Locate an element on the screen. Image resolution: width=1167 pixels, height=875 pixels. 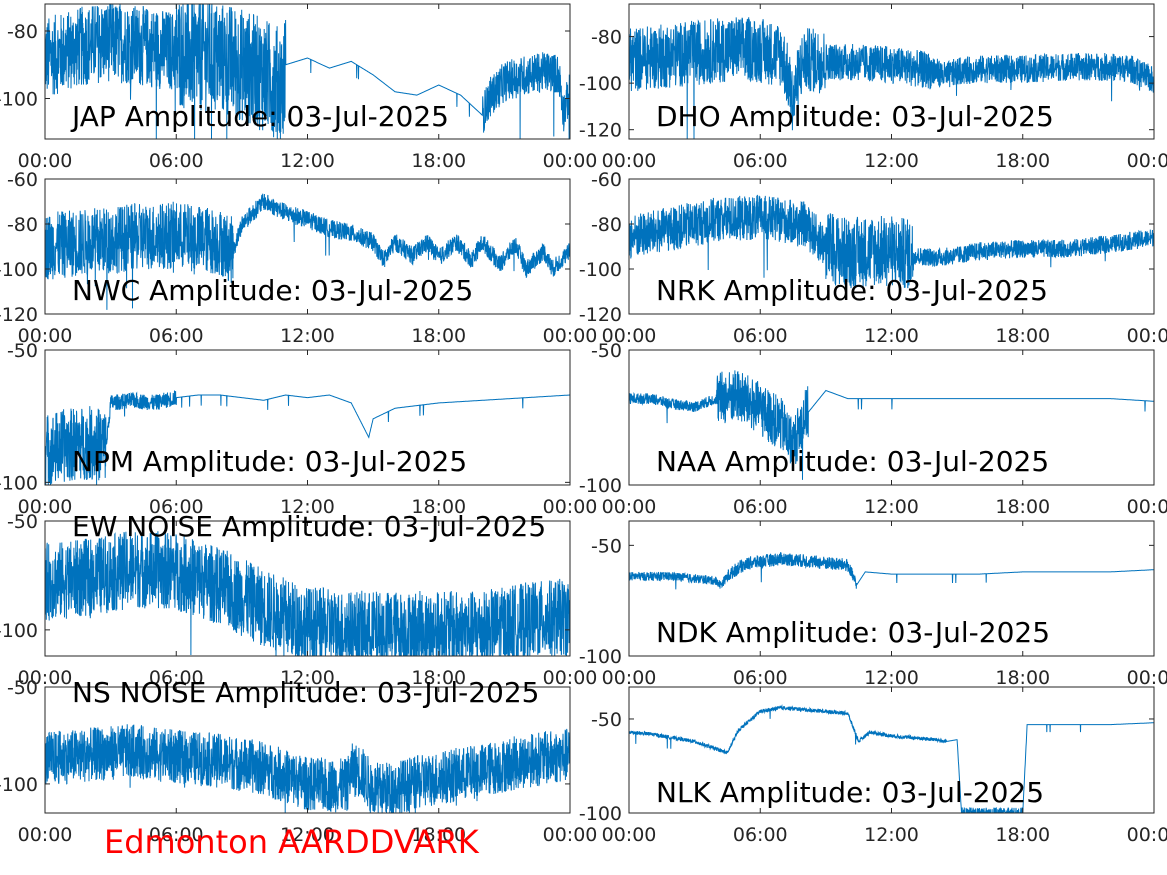
panel-title: NS NOISE Amplitude: 03-Jul-2025 is located at coordinates (305, 692).